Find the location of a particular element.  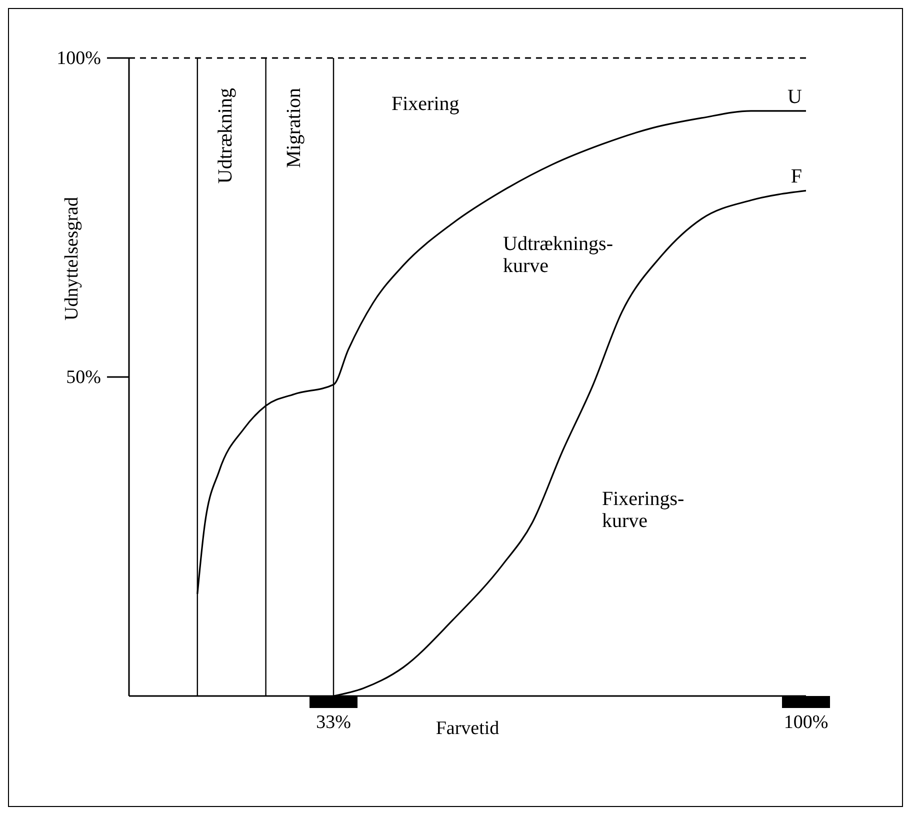

y-axis-title: Udnyttelsesgrad is located at coordinates (72, 258).